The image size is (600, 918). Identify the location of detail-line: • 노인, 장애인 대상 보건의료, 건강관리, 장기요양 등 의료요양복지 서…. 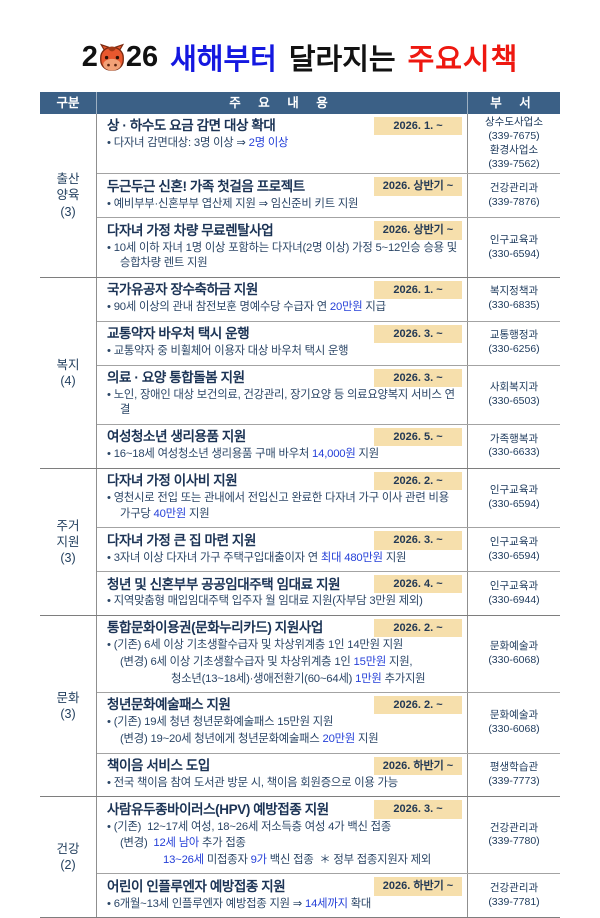
(281, 402).